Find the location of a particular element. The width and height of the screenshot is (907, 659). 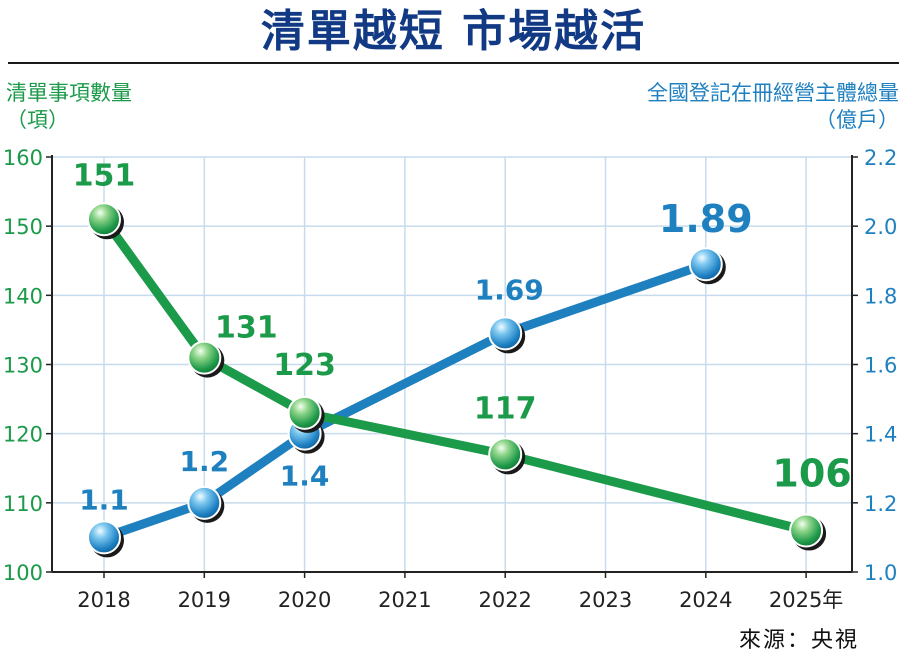

x-tick-label: 2025年 is located at coordinates (806, 600).